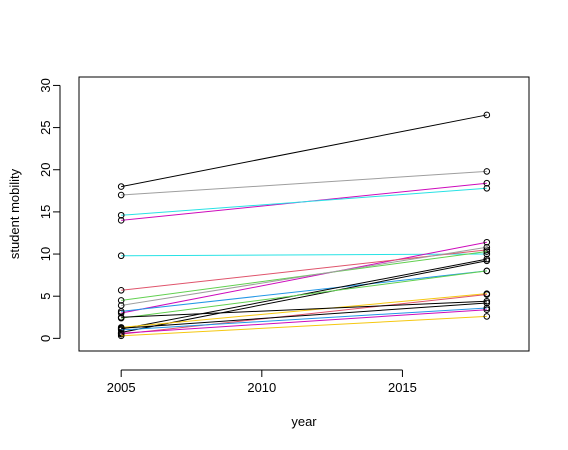 The width and height of the screenshot is (568, 450). I want to click on y-tick-label: 0, so click(45, 338).